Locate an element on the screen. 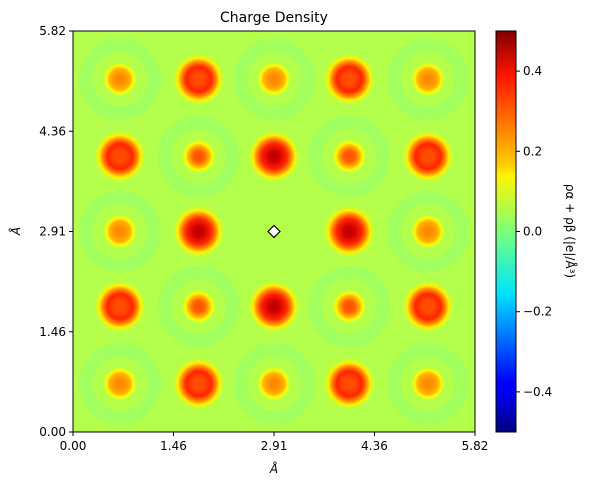 The width and height of the screenshot is (589, 488). colorbar-tick-label: −0.4 is located at coordinates (537, 392).